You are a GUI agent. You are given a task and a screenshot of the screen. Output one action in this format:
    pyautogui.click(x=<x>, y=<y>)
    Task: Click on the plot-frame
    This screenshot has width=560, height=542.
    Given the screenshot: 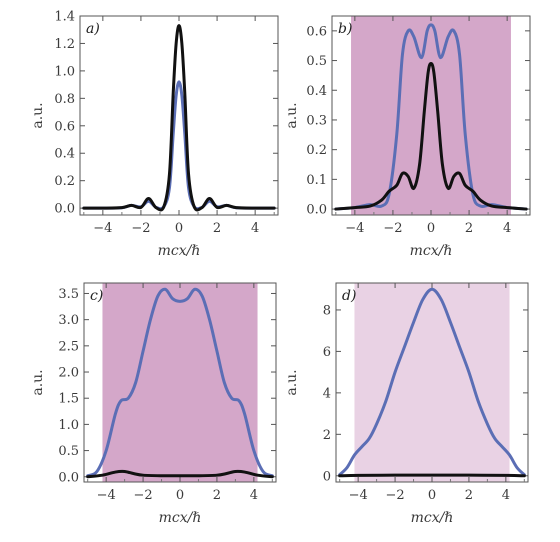 What is the action you would take?
    pyautogui.click(x=179, y=115)
    